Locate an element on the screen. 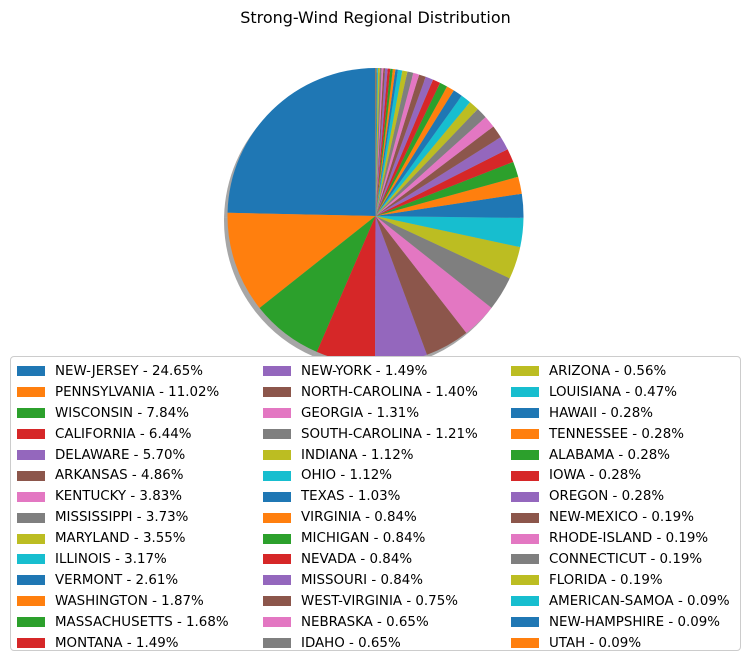 The height and width of the screenshot is (663, 751). legend-label: CALIFORNIA - 6.44% is located at coordinates (123, 434).